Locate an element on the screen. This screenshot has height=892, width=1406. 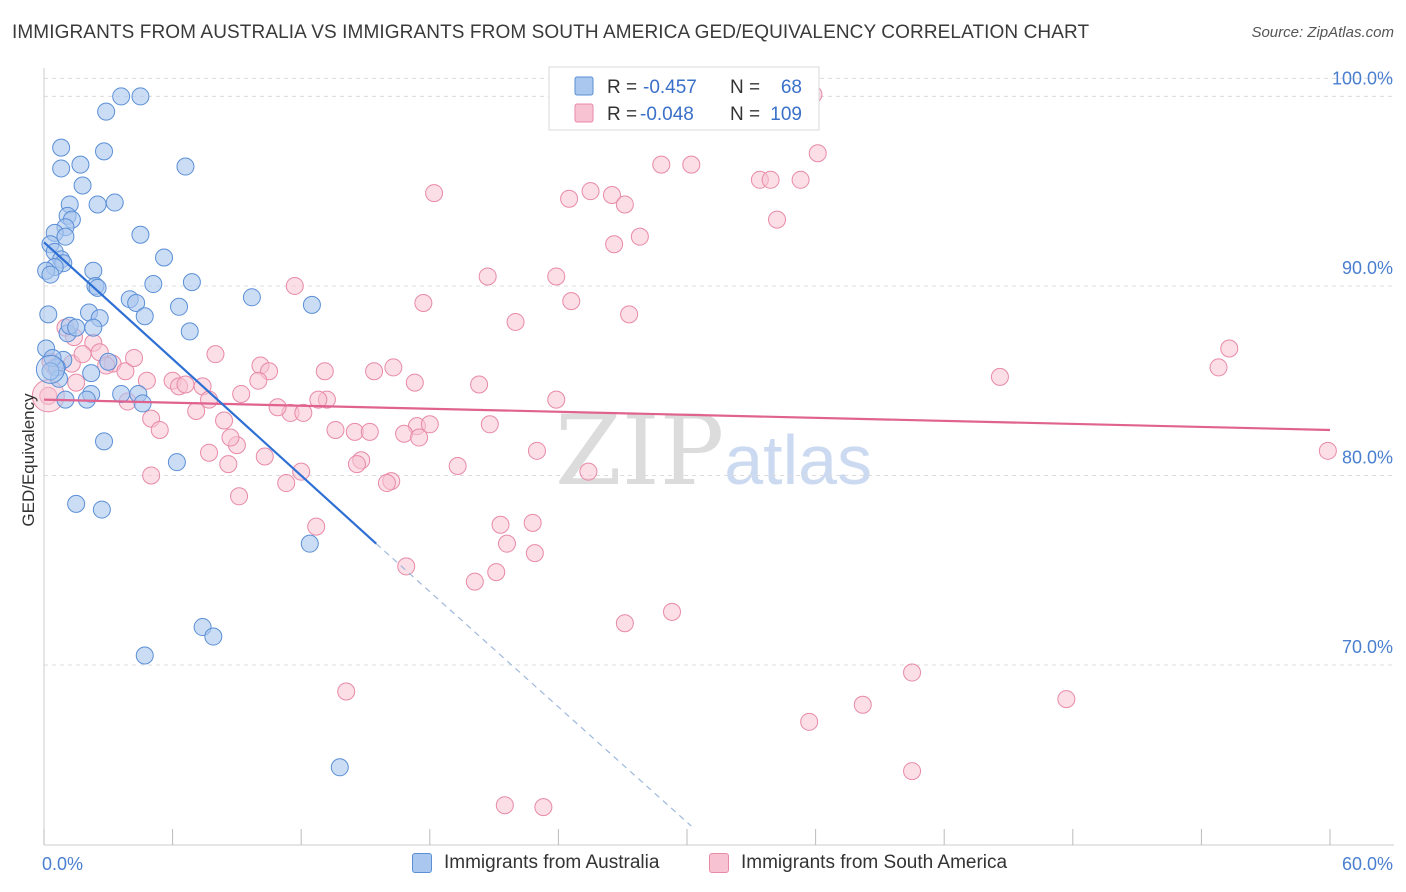
y-axis-label: GED/Equivalency is located at coordinates (28, 460).